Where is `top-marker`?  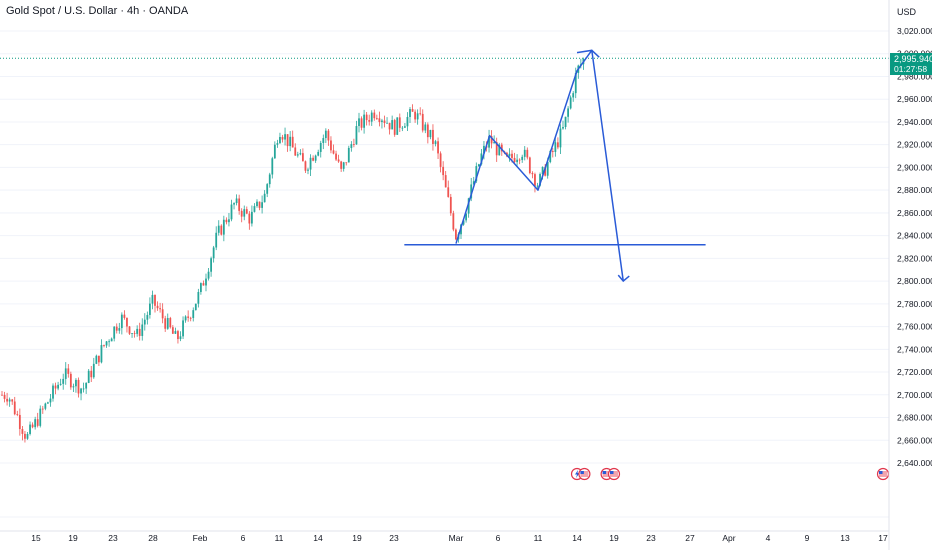
top-marker is located at coordinates (588, 53).